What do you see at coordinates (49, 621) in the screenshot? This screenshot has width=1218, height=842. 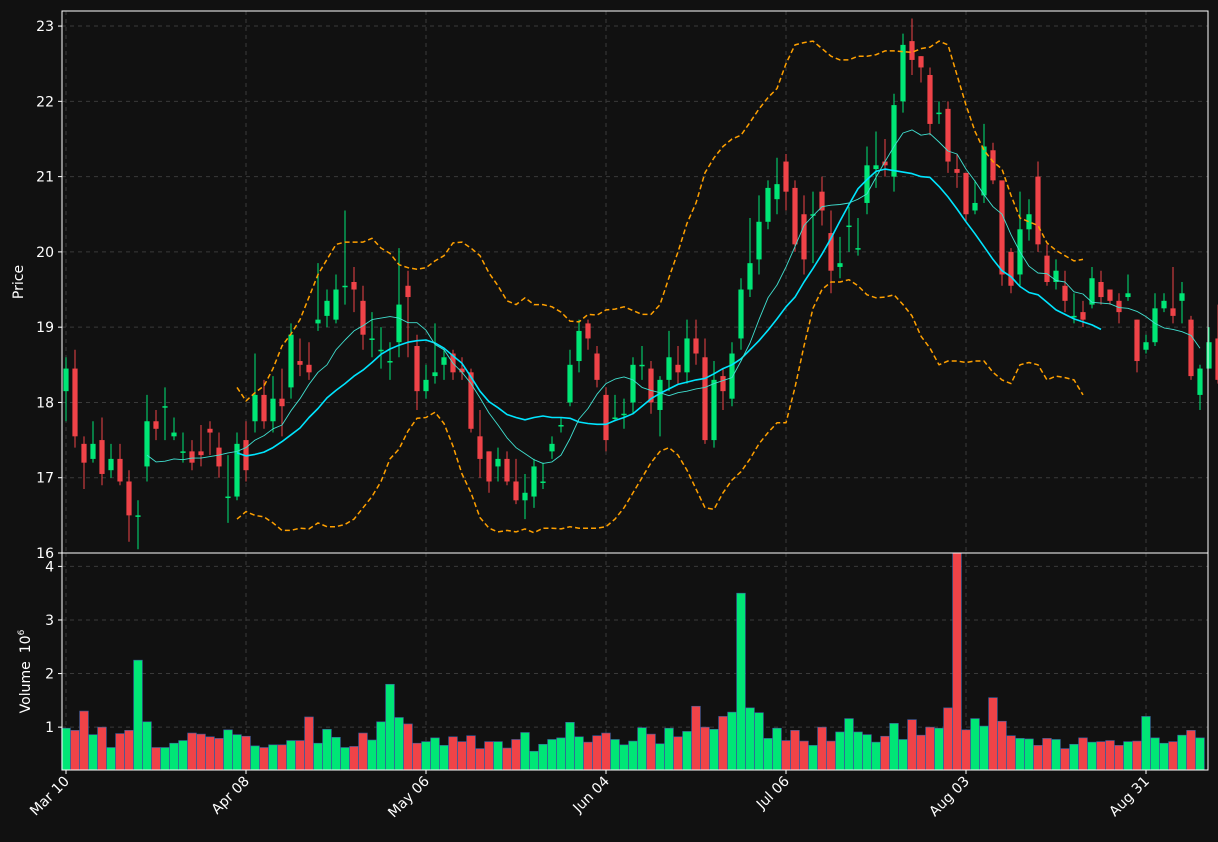 I see `volume-tick-label: 3` at bounding box center [49, 621].